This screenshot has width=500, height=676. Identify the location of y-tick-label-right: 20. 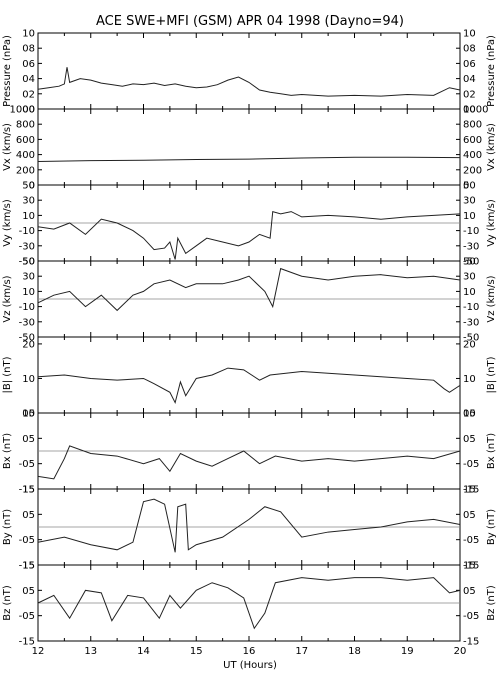
(469, 344).